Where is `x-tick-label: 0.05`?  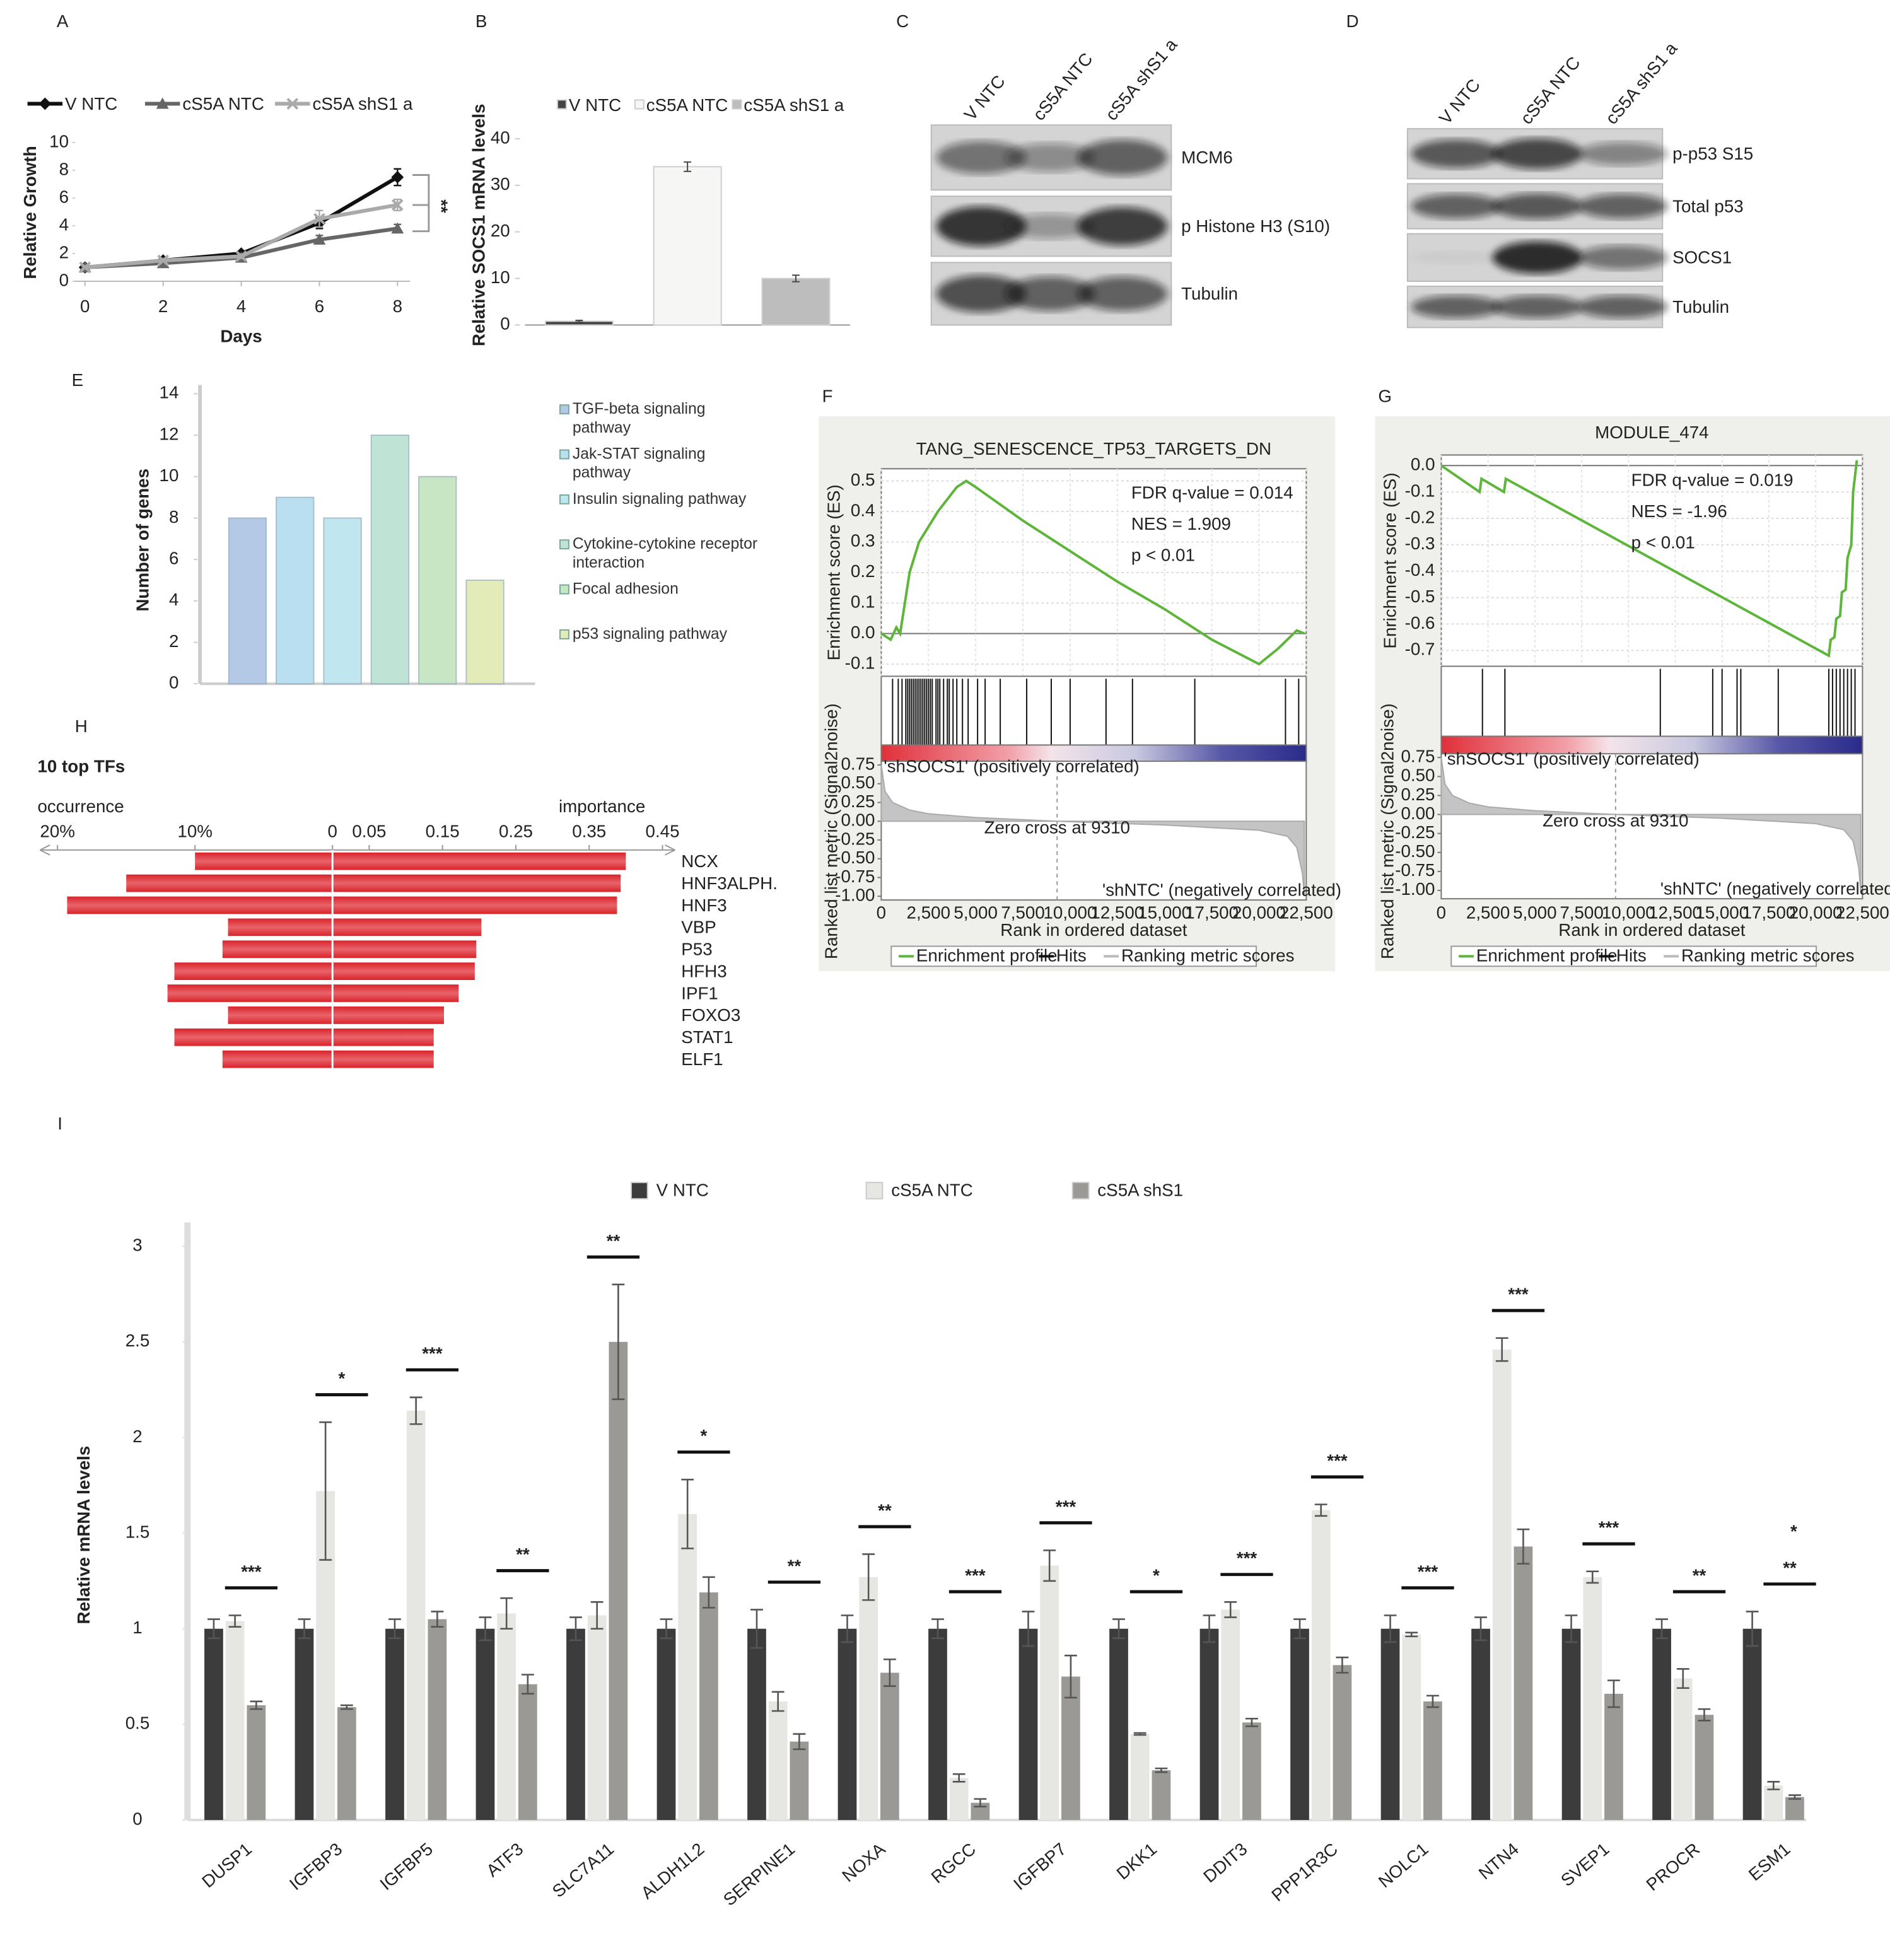
x-tick-label: 0.05 is located at coordinates (369, 831).